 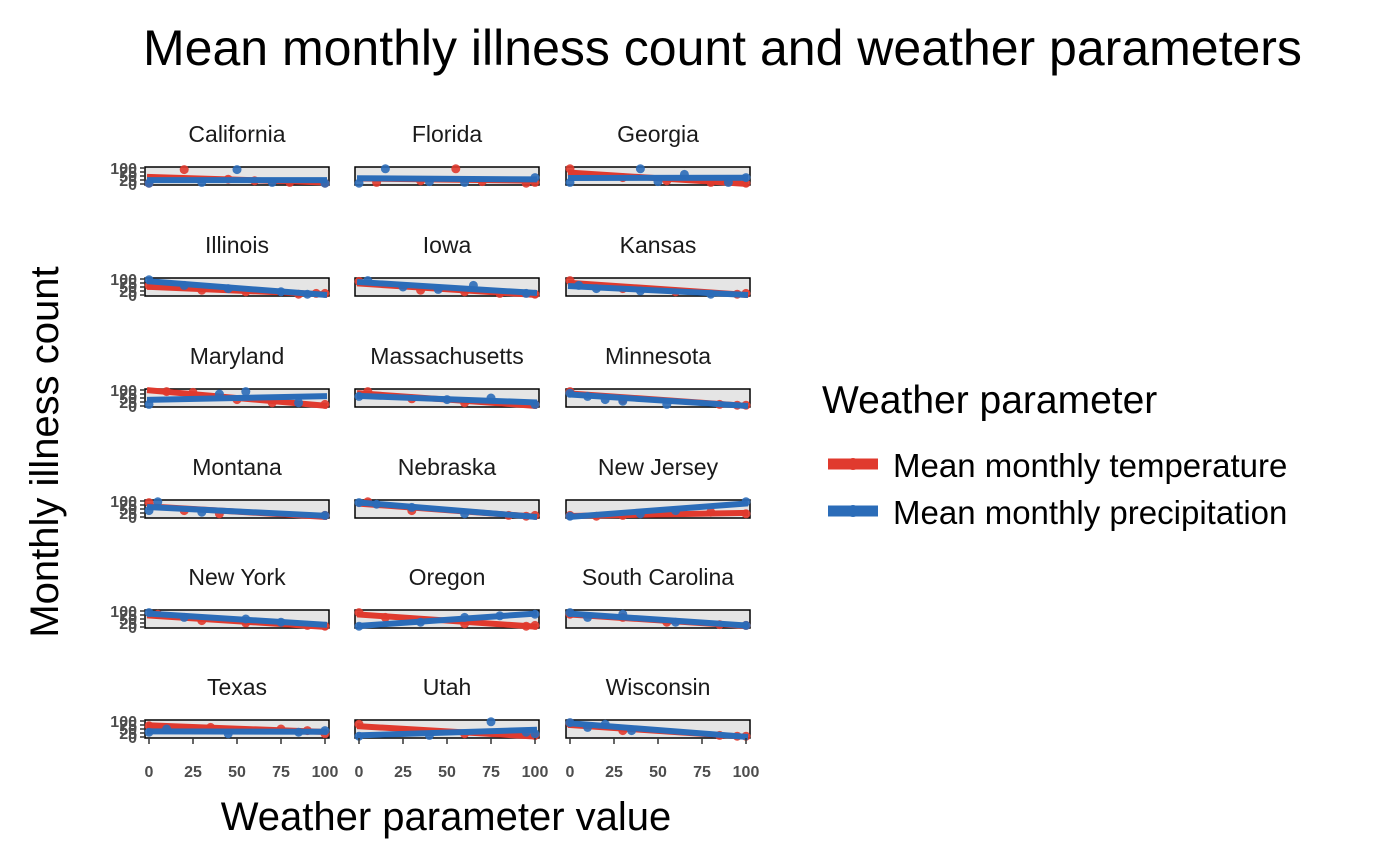 I want to click on panel-kansas: Kansas, so click(x=658, y=265).